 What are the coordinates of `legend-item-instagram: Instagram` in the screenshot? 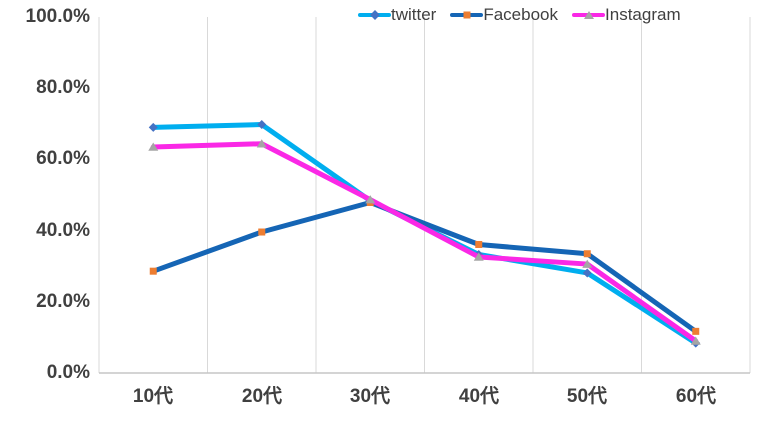 It's located at (626, 15).